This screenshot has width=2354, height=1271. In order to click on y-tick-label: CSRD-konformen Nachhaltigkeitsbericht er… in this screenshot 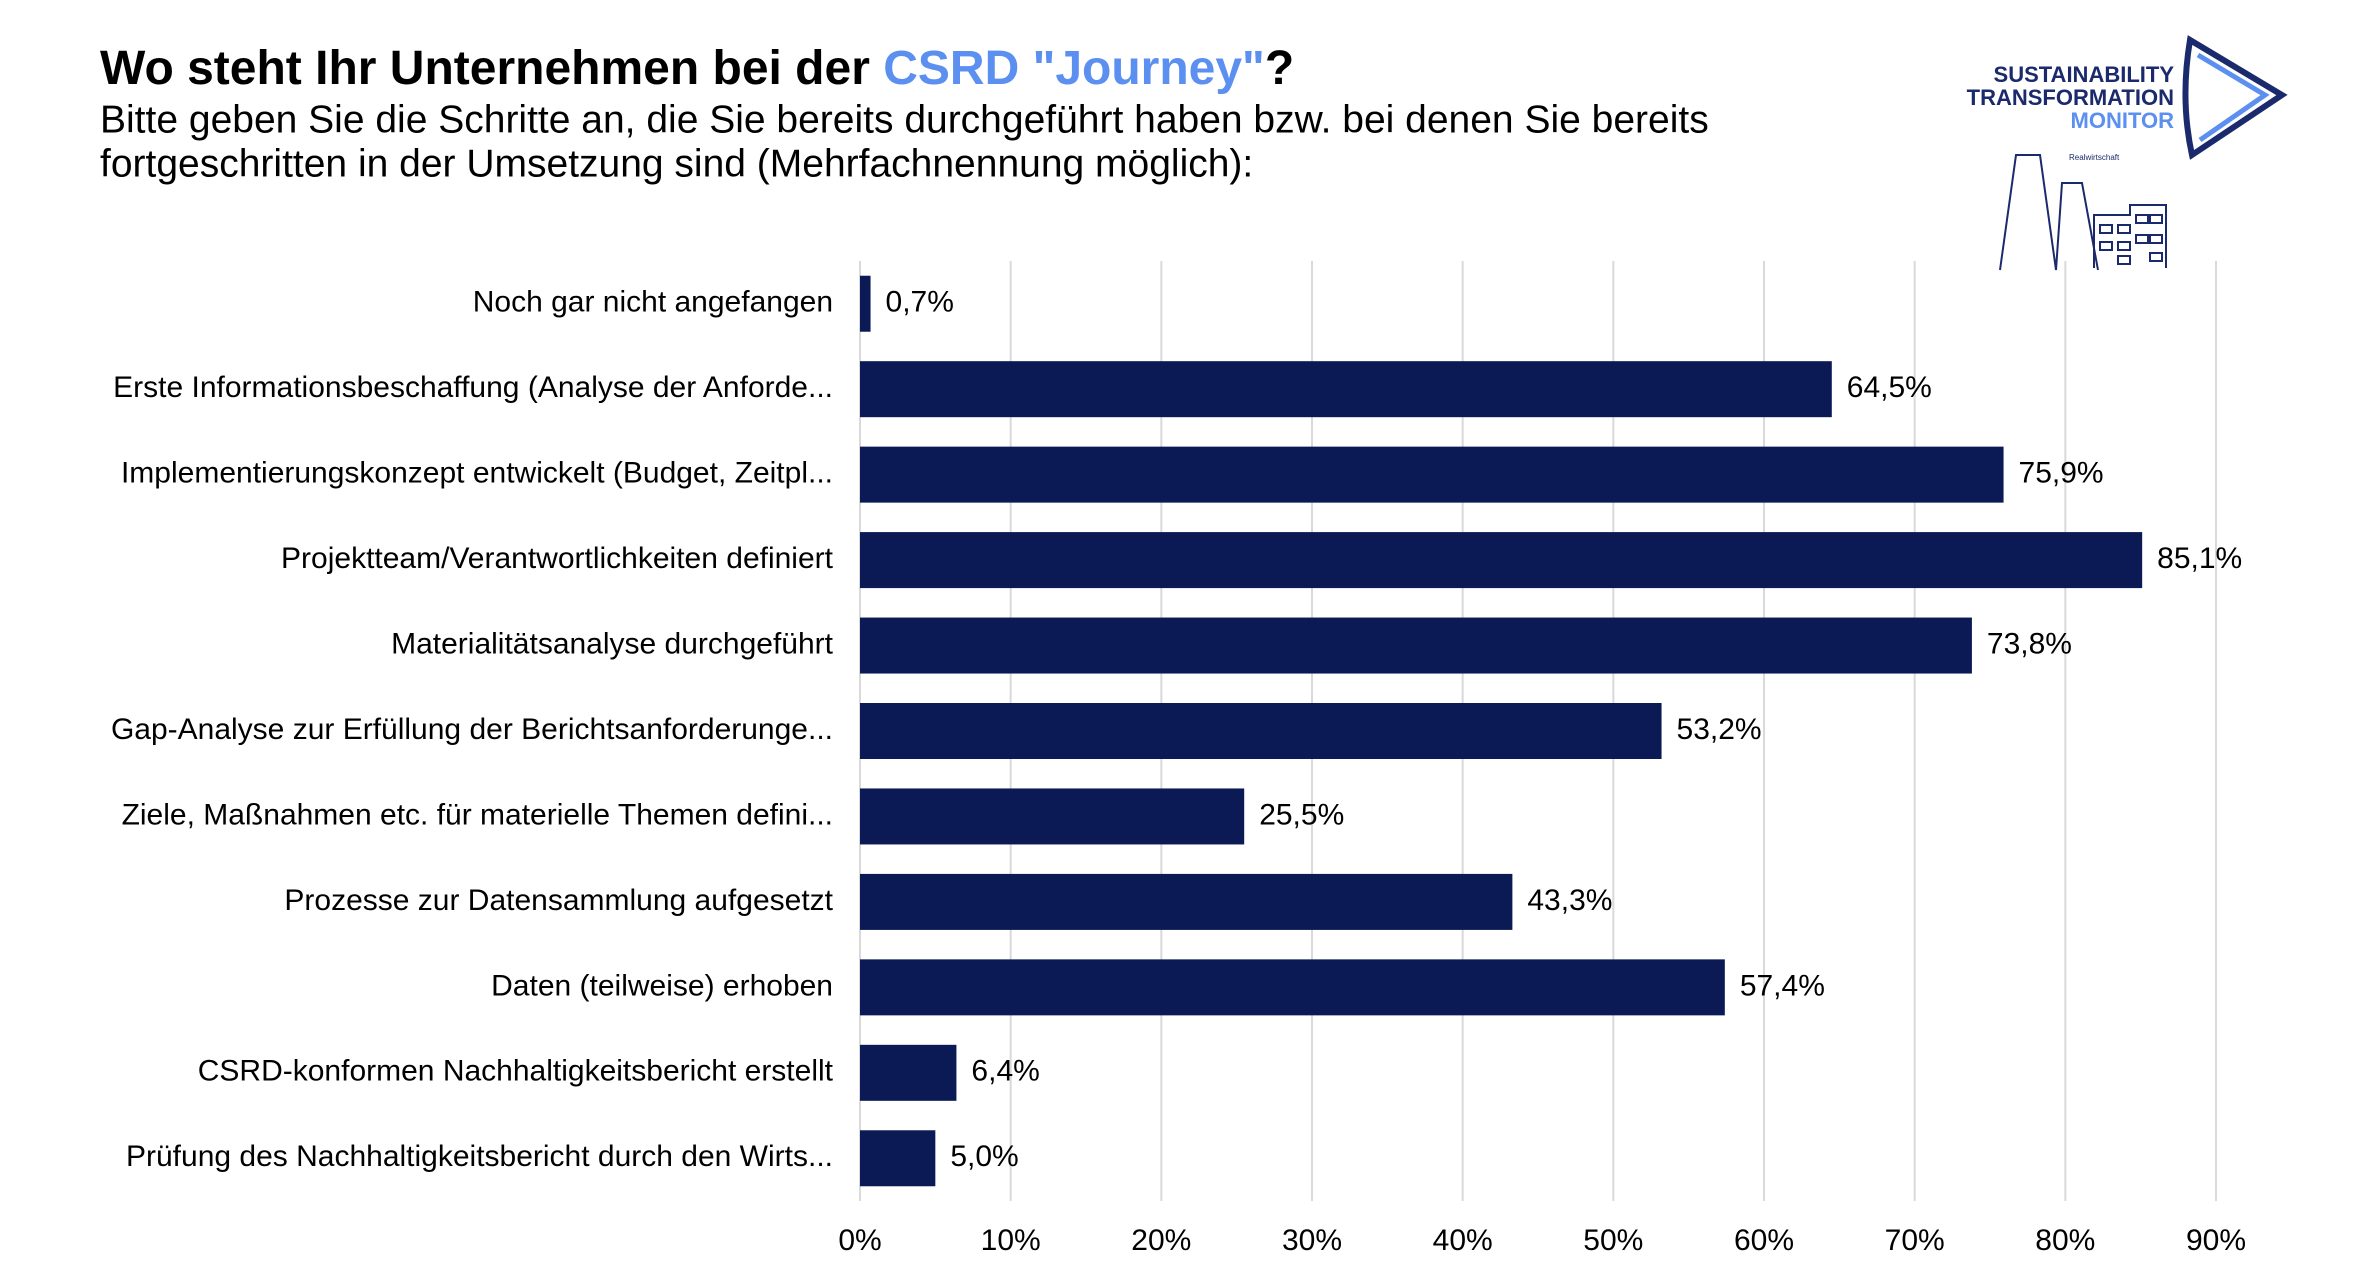, I will do `click(516, 1071)`.